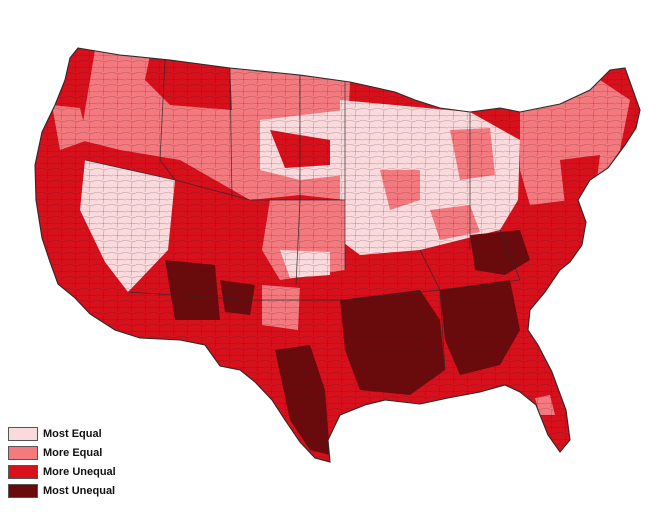  I want to click on legend-item-most-equal: Most Equal, so click(88, 433).